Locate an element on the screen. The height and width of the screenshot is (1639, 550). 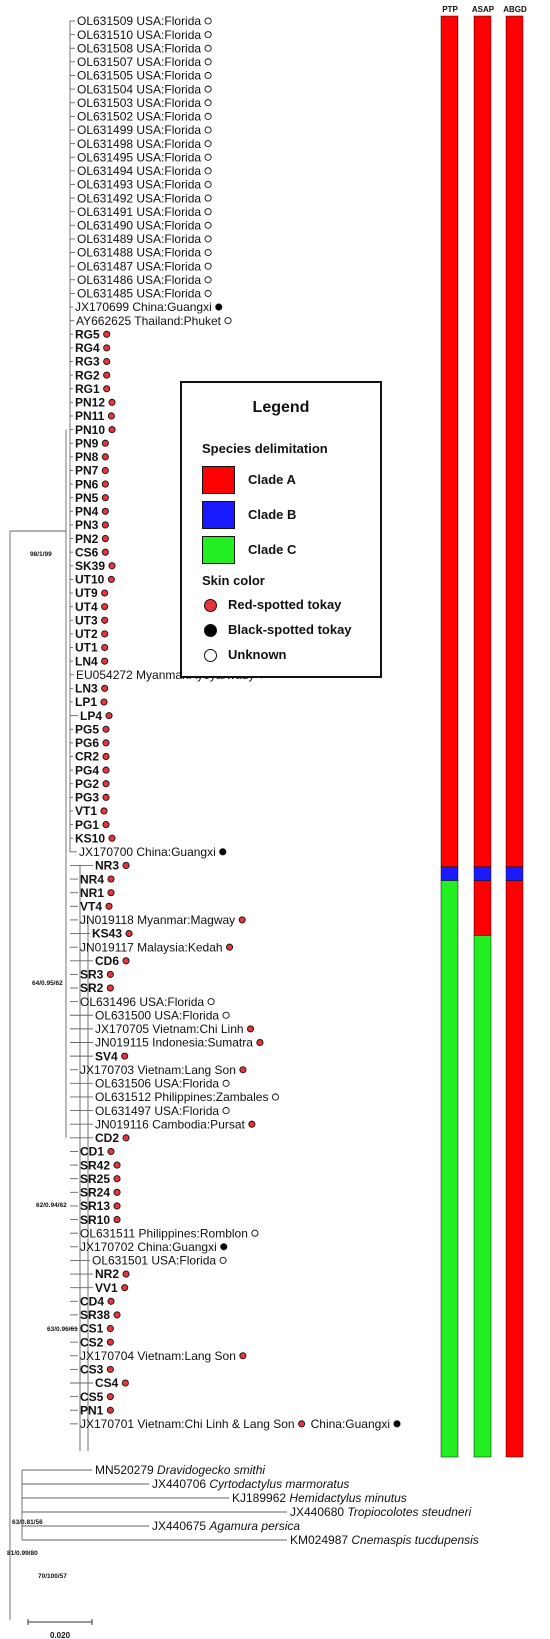
tip-label: PN10 is located at coordinates (90, 430).